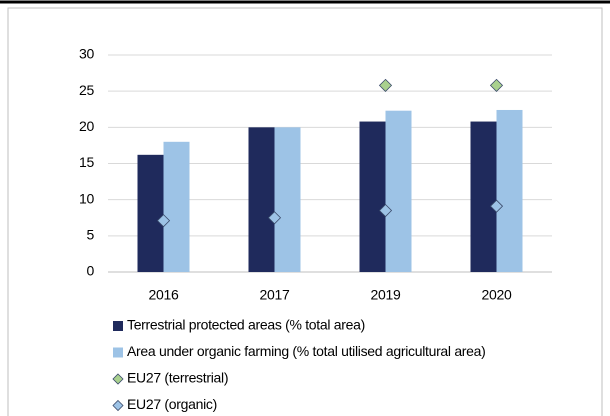  I want to click on y-tick-label: 30, so click(86, 54).